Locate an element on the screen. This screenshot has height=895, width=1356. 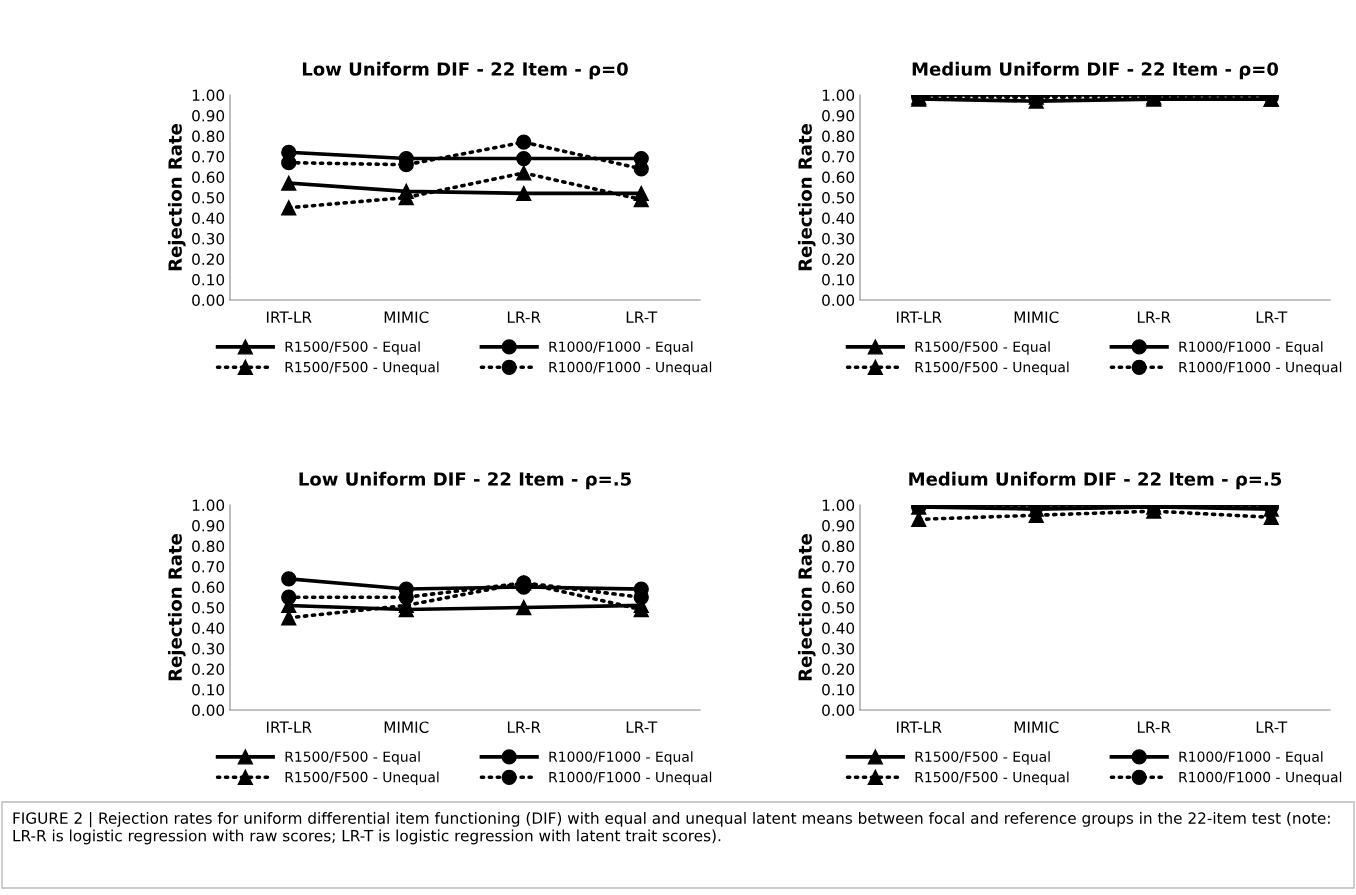
chart-title: Low Uniform DIF - 22 Item - ρ=.5 is located at coordinates (465, 480).